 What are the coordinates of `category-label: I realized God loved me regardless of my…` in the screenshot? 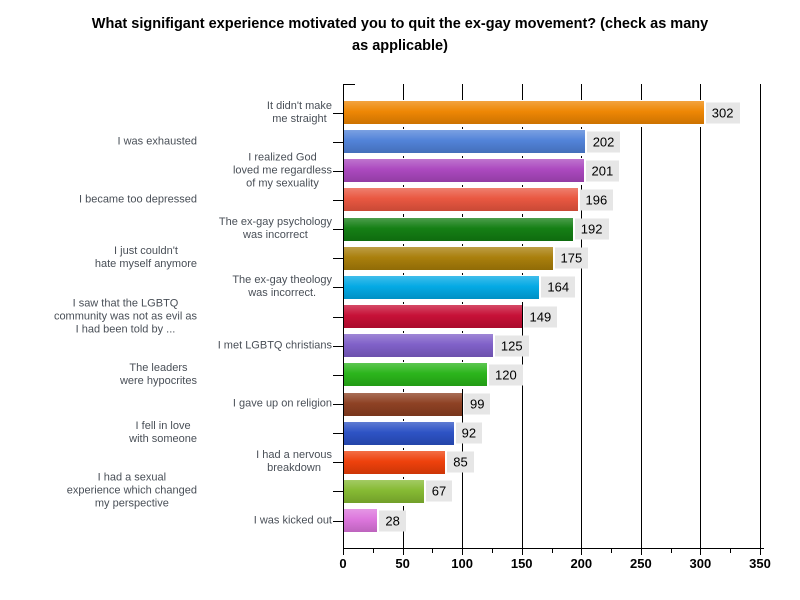 It's located at (282, 170).